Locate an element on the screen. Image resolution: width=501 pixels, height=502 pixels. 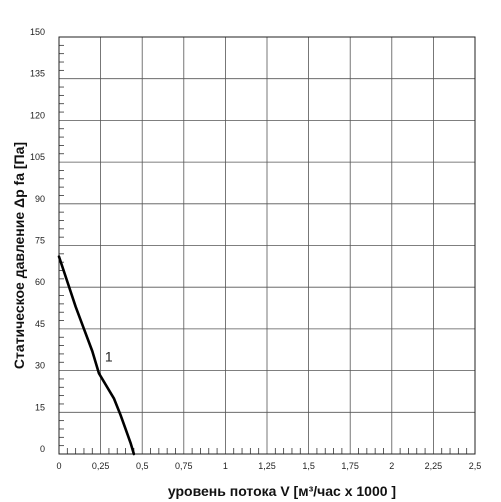
x-tick-label: 2,5 is located at coordinates (475, 466).